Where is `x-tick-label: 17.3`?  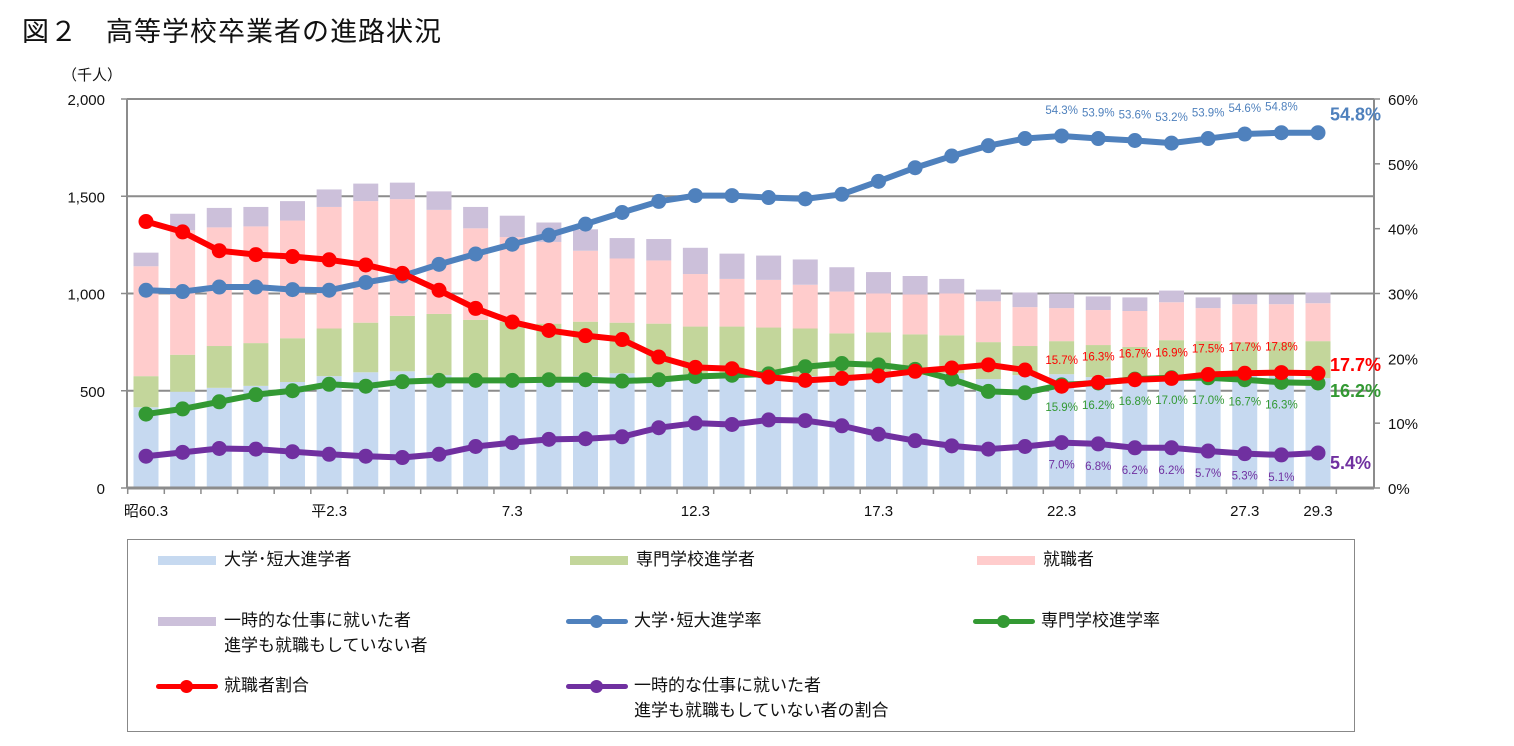 x-tick-label: 17.3 is located at coordinates (878, 511).